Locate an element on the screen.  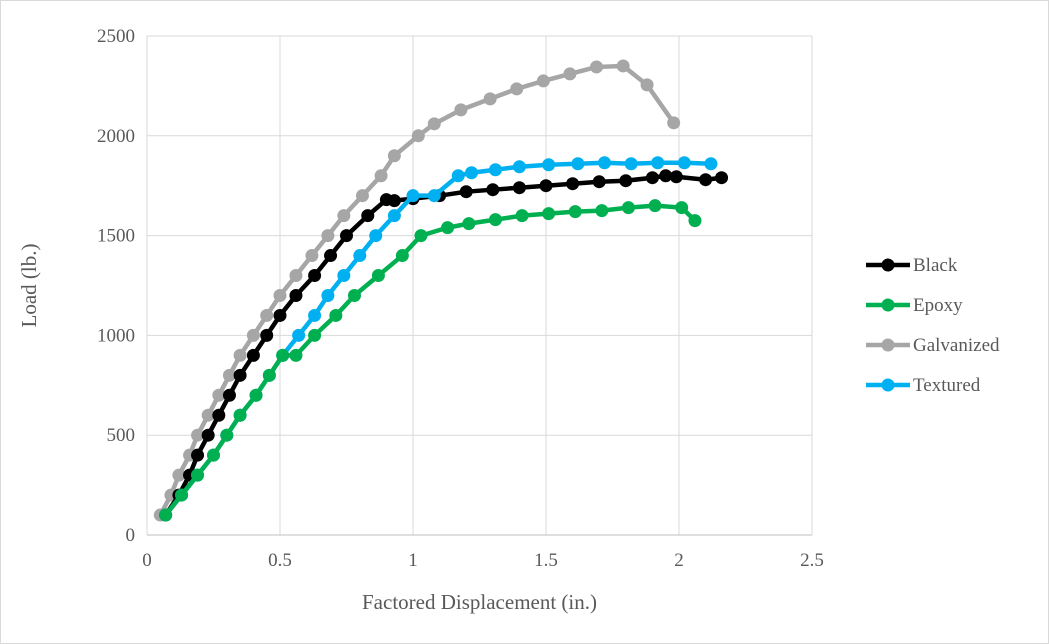
legend-item-textured: Textured is located at coordinates (923, 385).